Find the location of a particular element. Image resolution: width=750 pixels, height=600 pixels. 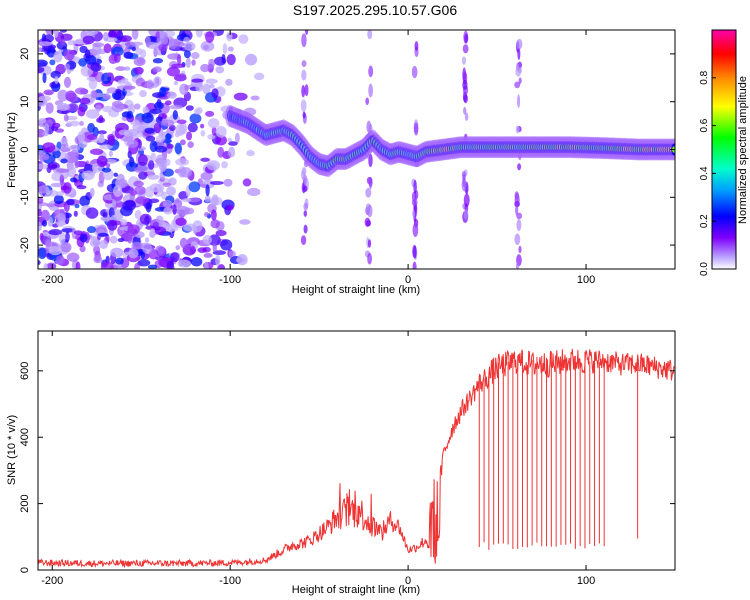

colorbar-gradient is located at coordinates (724, 149).